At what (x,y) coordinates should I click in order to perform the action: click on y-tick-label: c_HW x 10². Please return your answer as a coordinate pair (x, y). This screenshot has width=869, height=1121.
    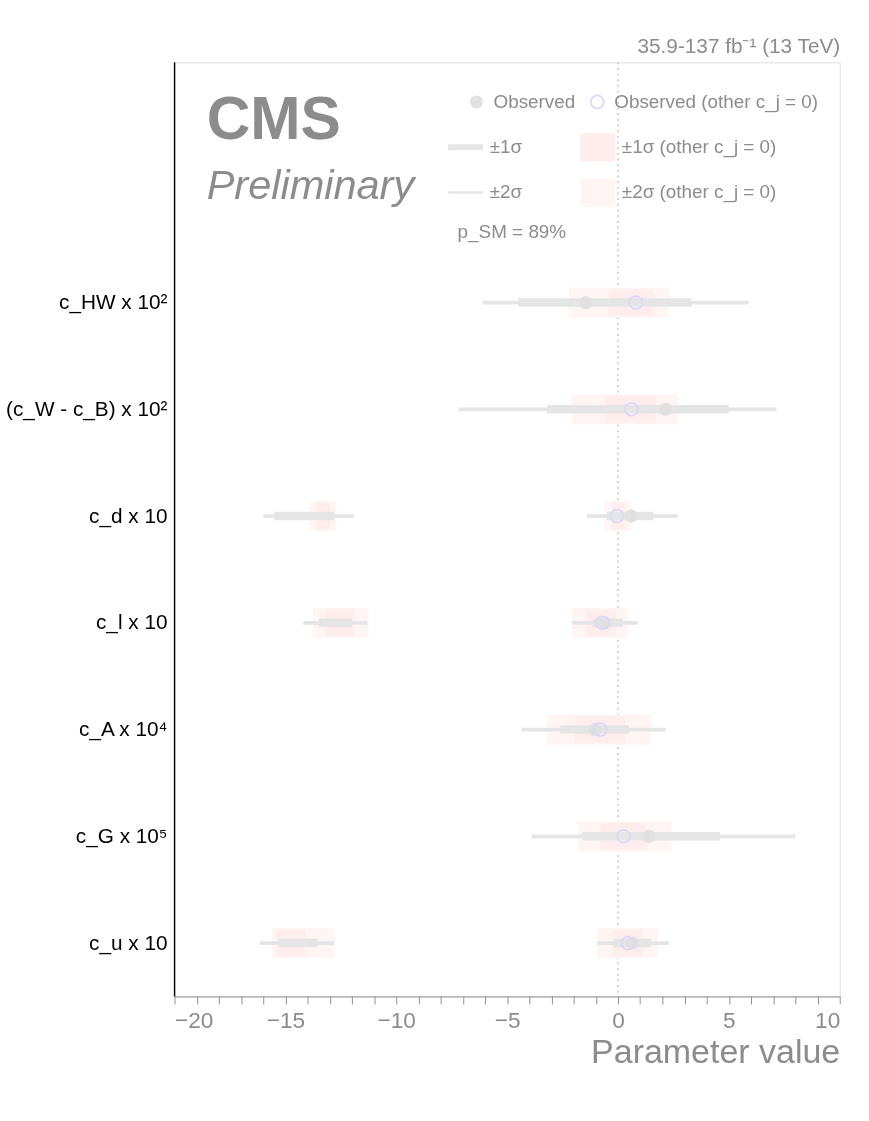
    Looking at the image, I should click on (113, 302).